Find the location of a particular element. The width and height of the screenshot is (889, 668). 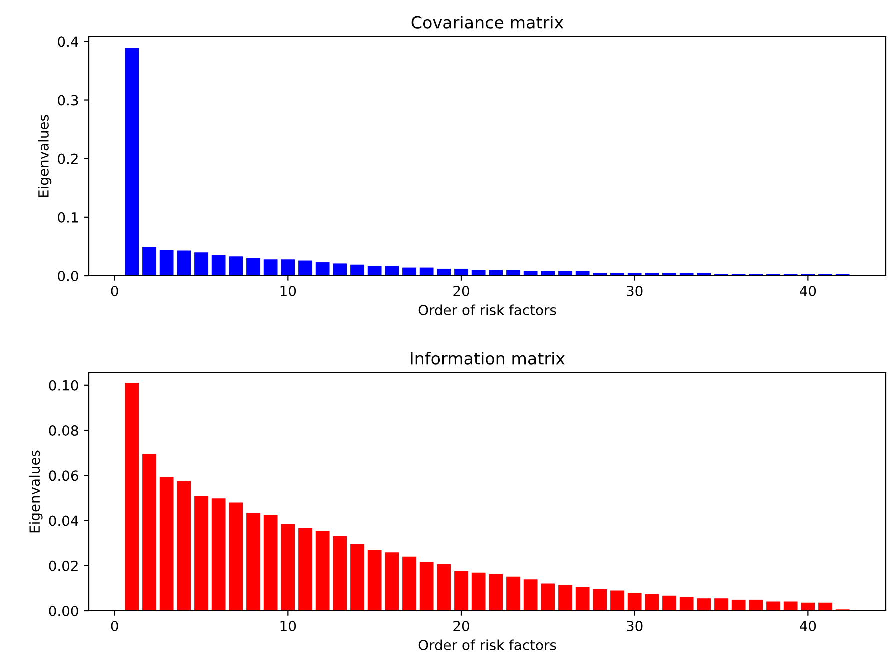

y-tick-label: 0.3 is located at coordinates (68, 100).